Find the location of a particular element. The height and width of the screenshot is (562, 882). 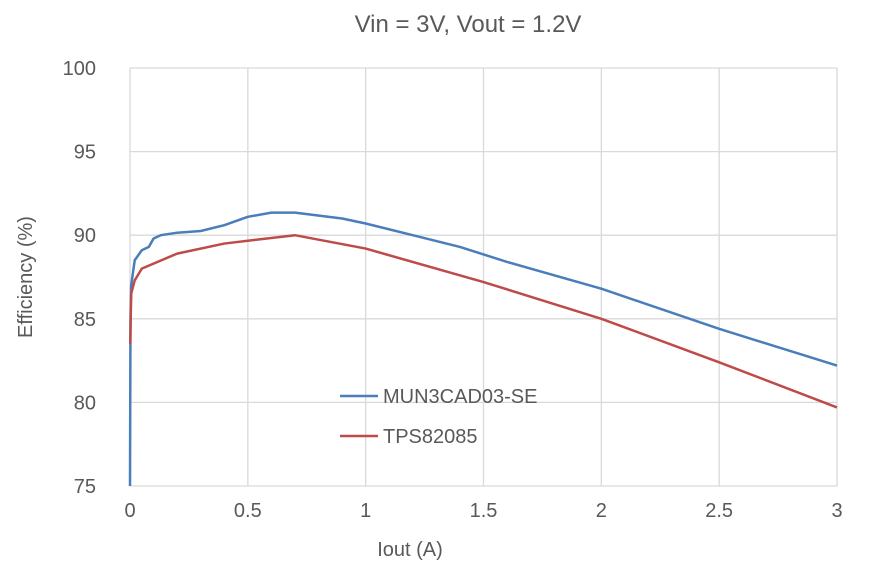

y-tick-label: 95 is located at coordinates (85, 153).